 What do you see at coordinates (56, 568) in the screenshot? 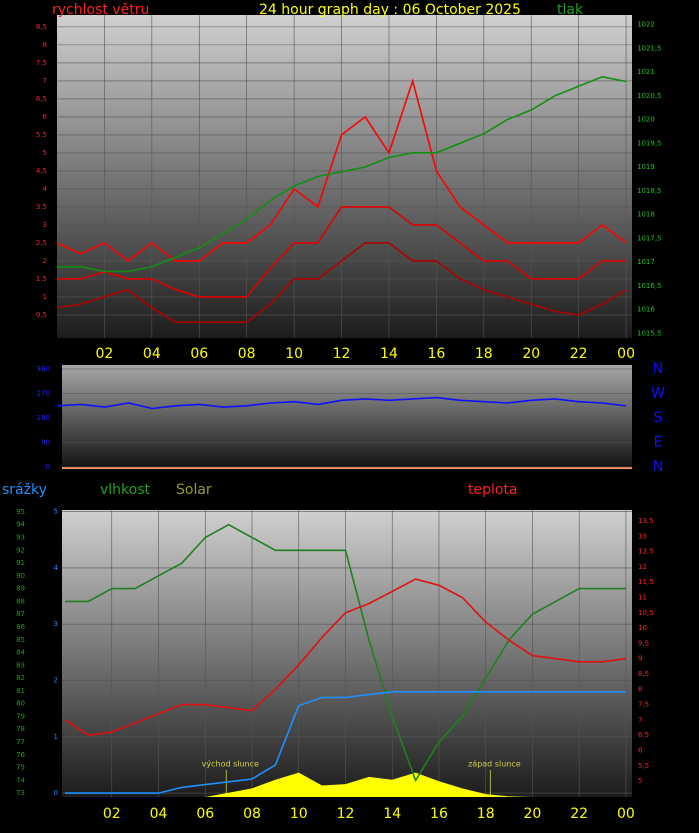
I see `tick-label: 4` at bounding box center [56, 568].